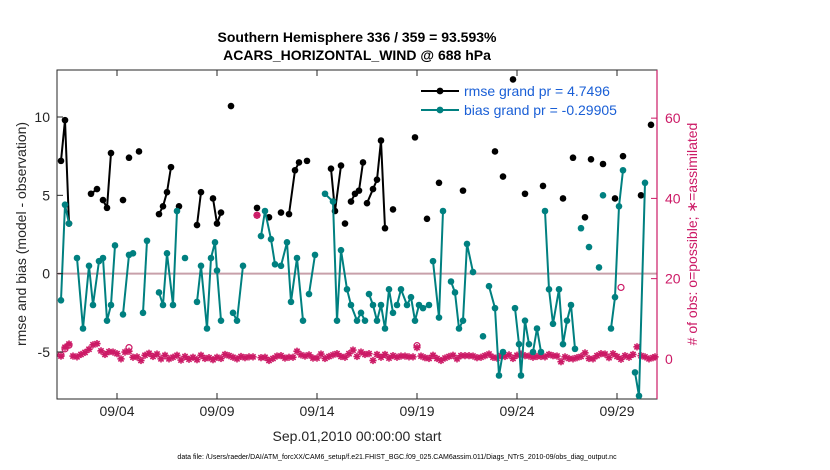 The width and height of the screenshot is (830, 470). I want to click on y-tick-label-left: 10, so click(42, 117).